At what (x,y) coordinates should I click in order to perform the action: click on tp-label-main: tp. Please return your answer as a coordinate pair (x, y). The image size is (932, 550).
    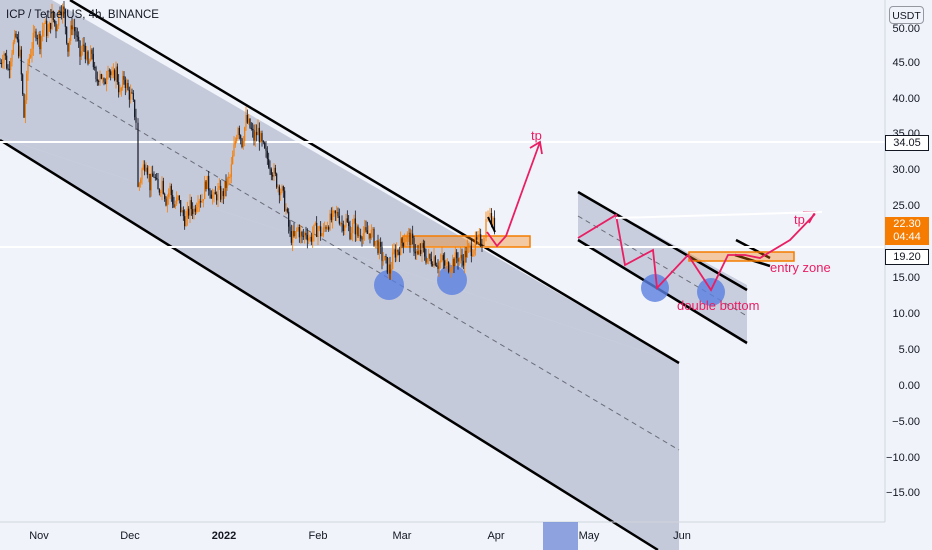
    Looking at the image, I should click on (536, 135).